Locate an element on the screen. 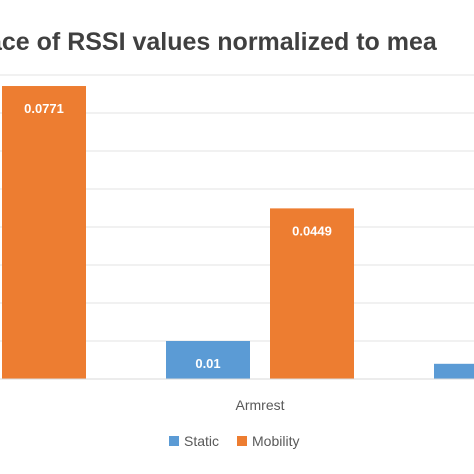 The height and width of the screenshot is (474, 474). legend-label-mobility: Mobility is located at coordinates (275, 441).